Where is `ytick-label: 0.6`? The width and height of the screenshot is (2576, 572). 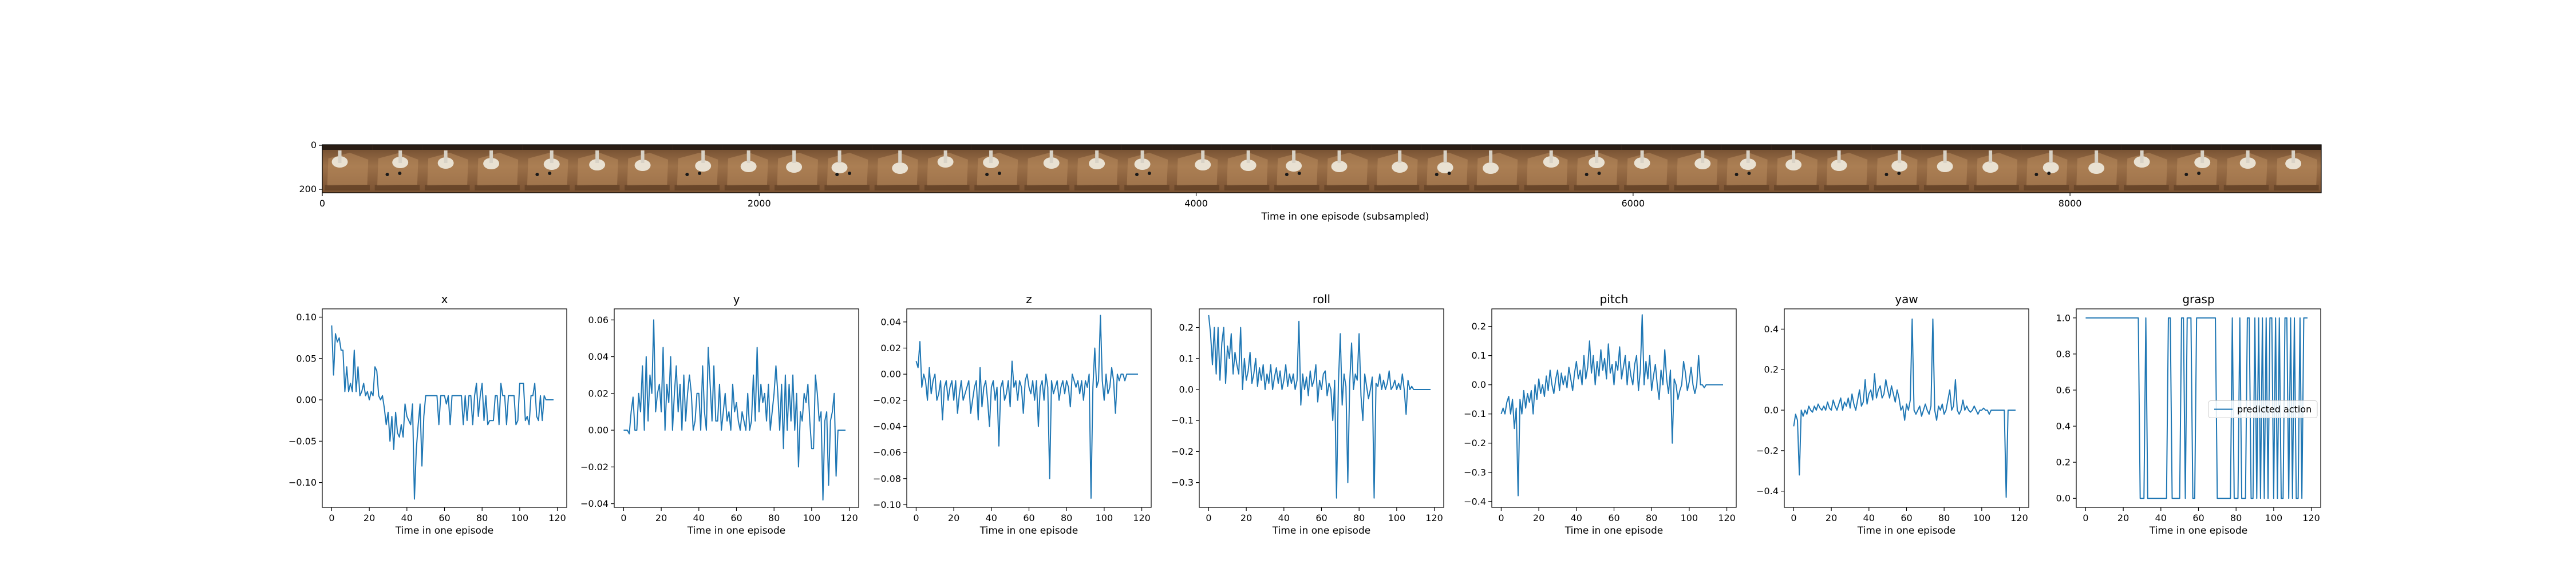 ytick-label: 0.6 is located at coordinates (2063, 389).